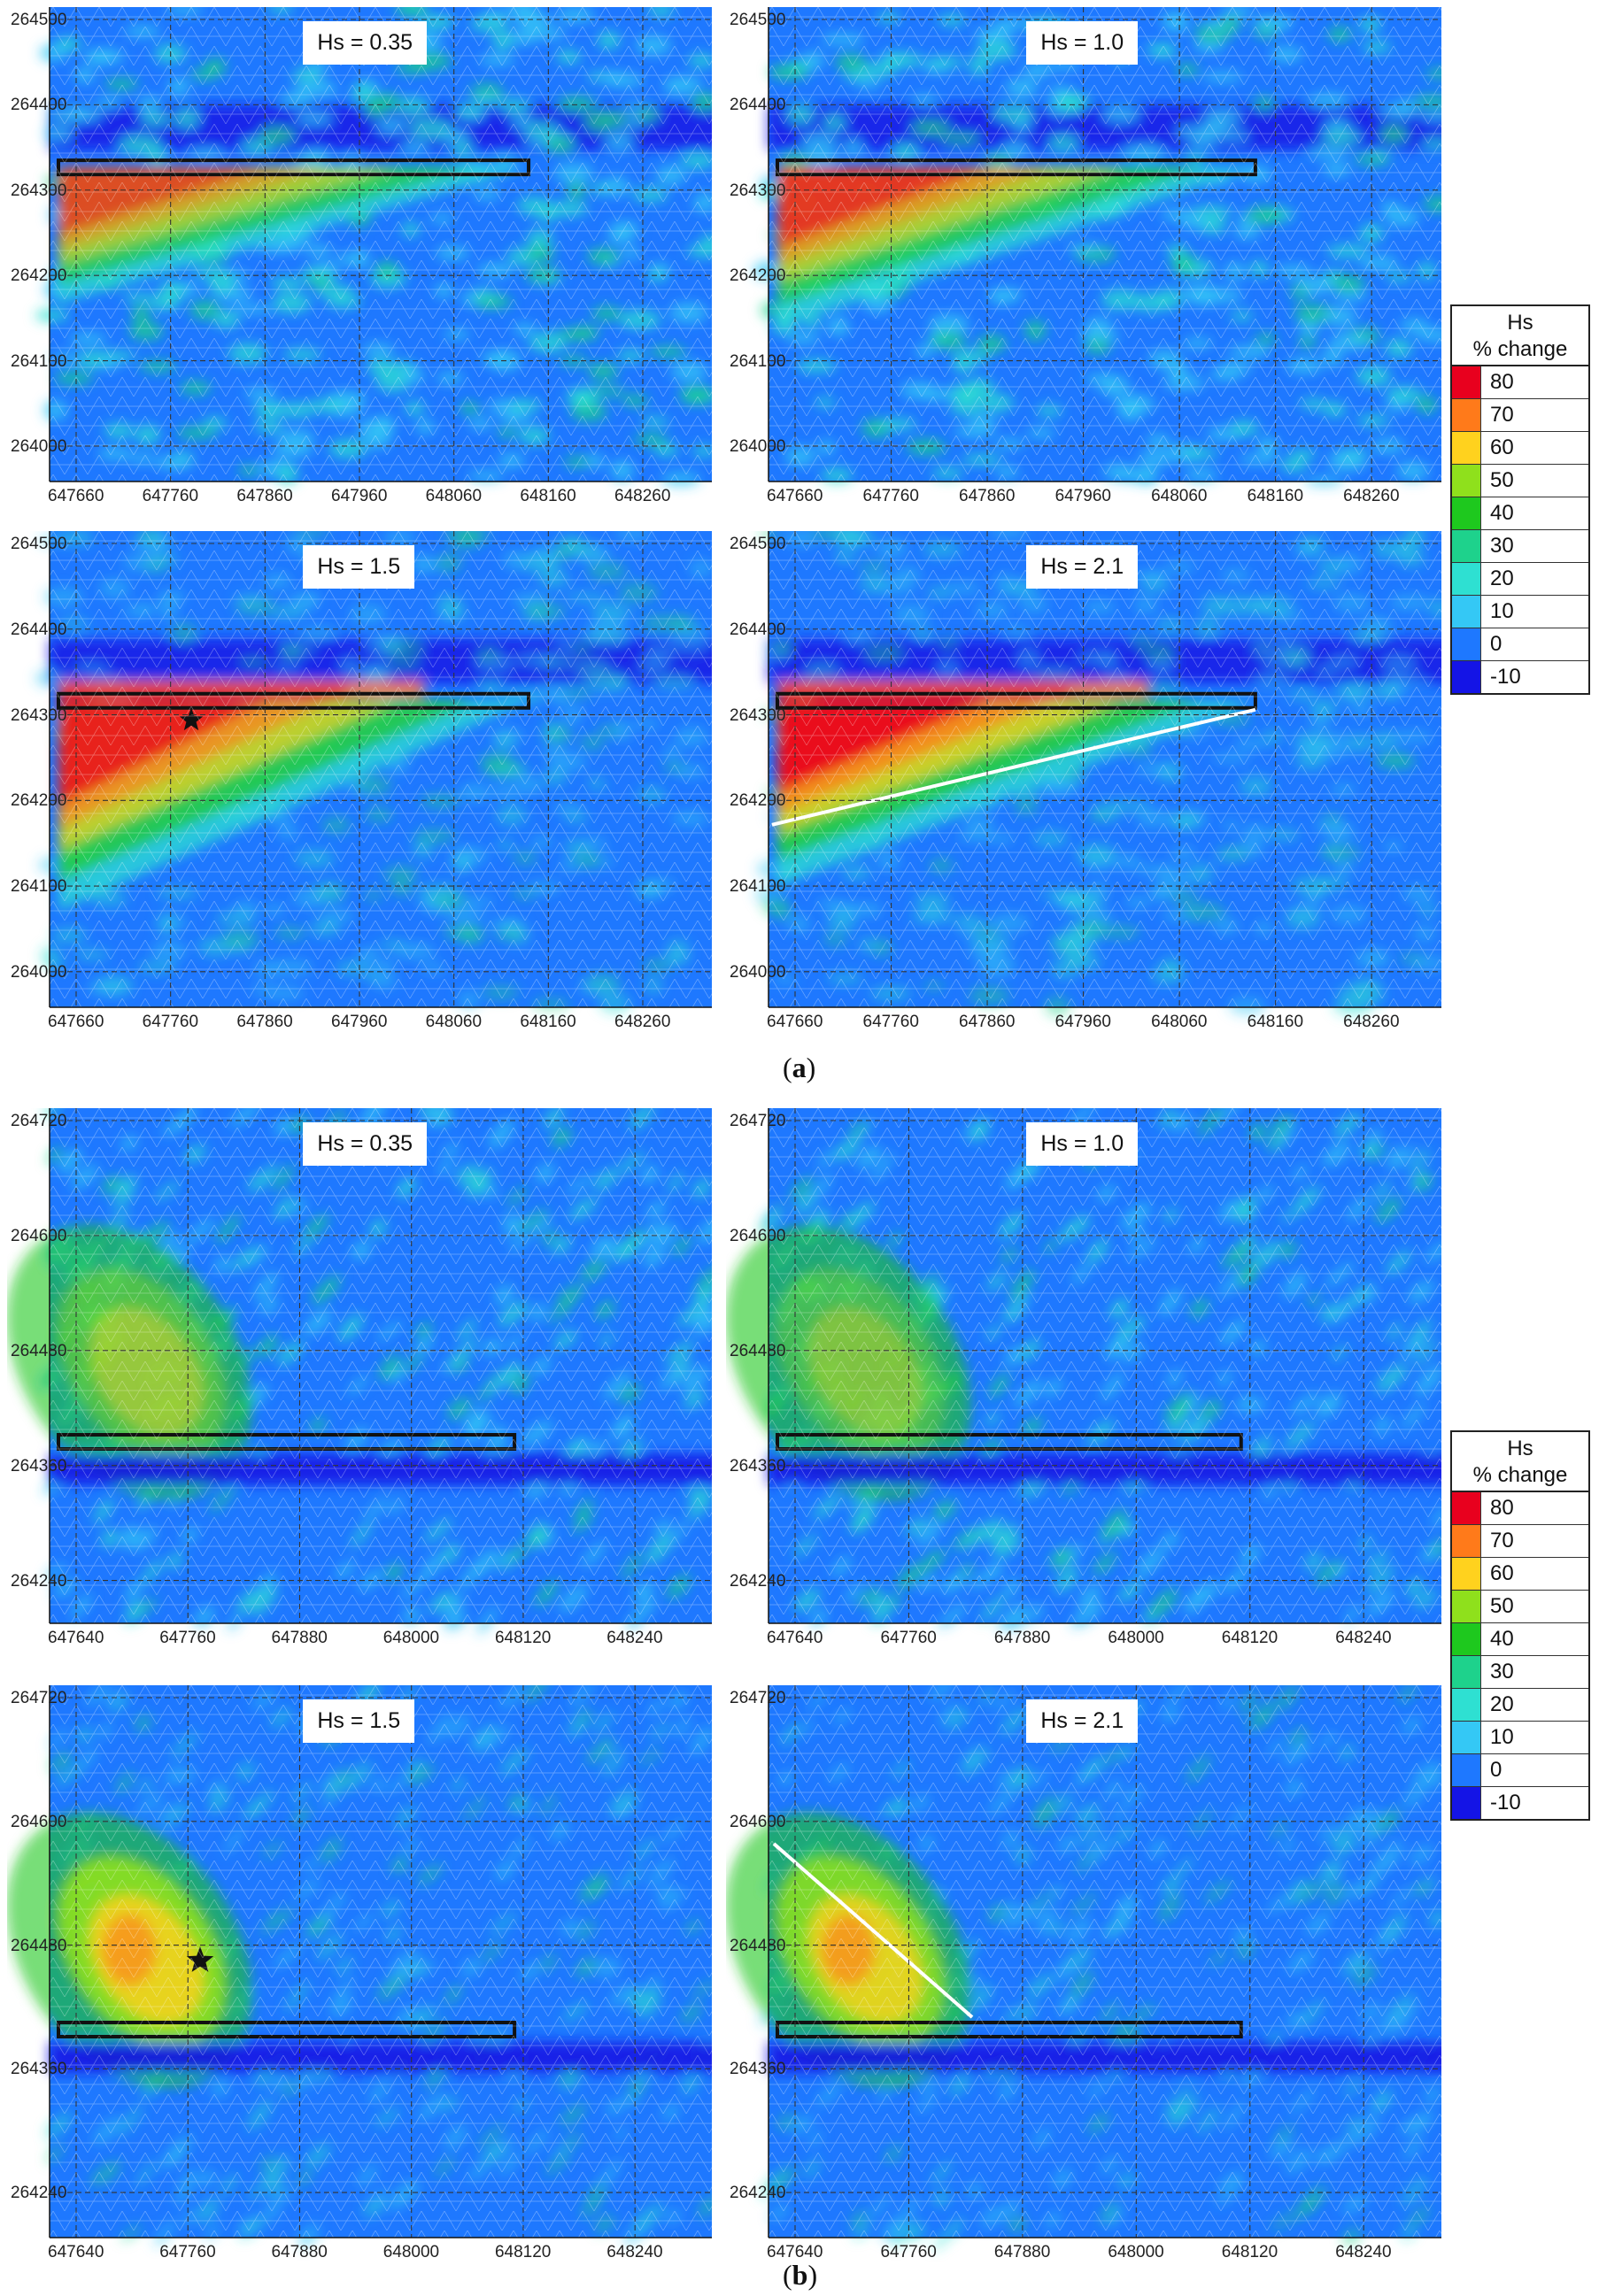 The image size is (1599, 2296). I want to click on legend-rows: 80 70 60 50 40 30 20 10 0 -10, so click(1520, 1655).